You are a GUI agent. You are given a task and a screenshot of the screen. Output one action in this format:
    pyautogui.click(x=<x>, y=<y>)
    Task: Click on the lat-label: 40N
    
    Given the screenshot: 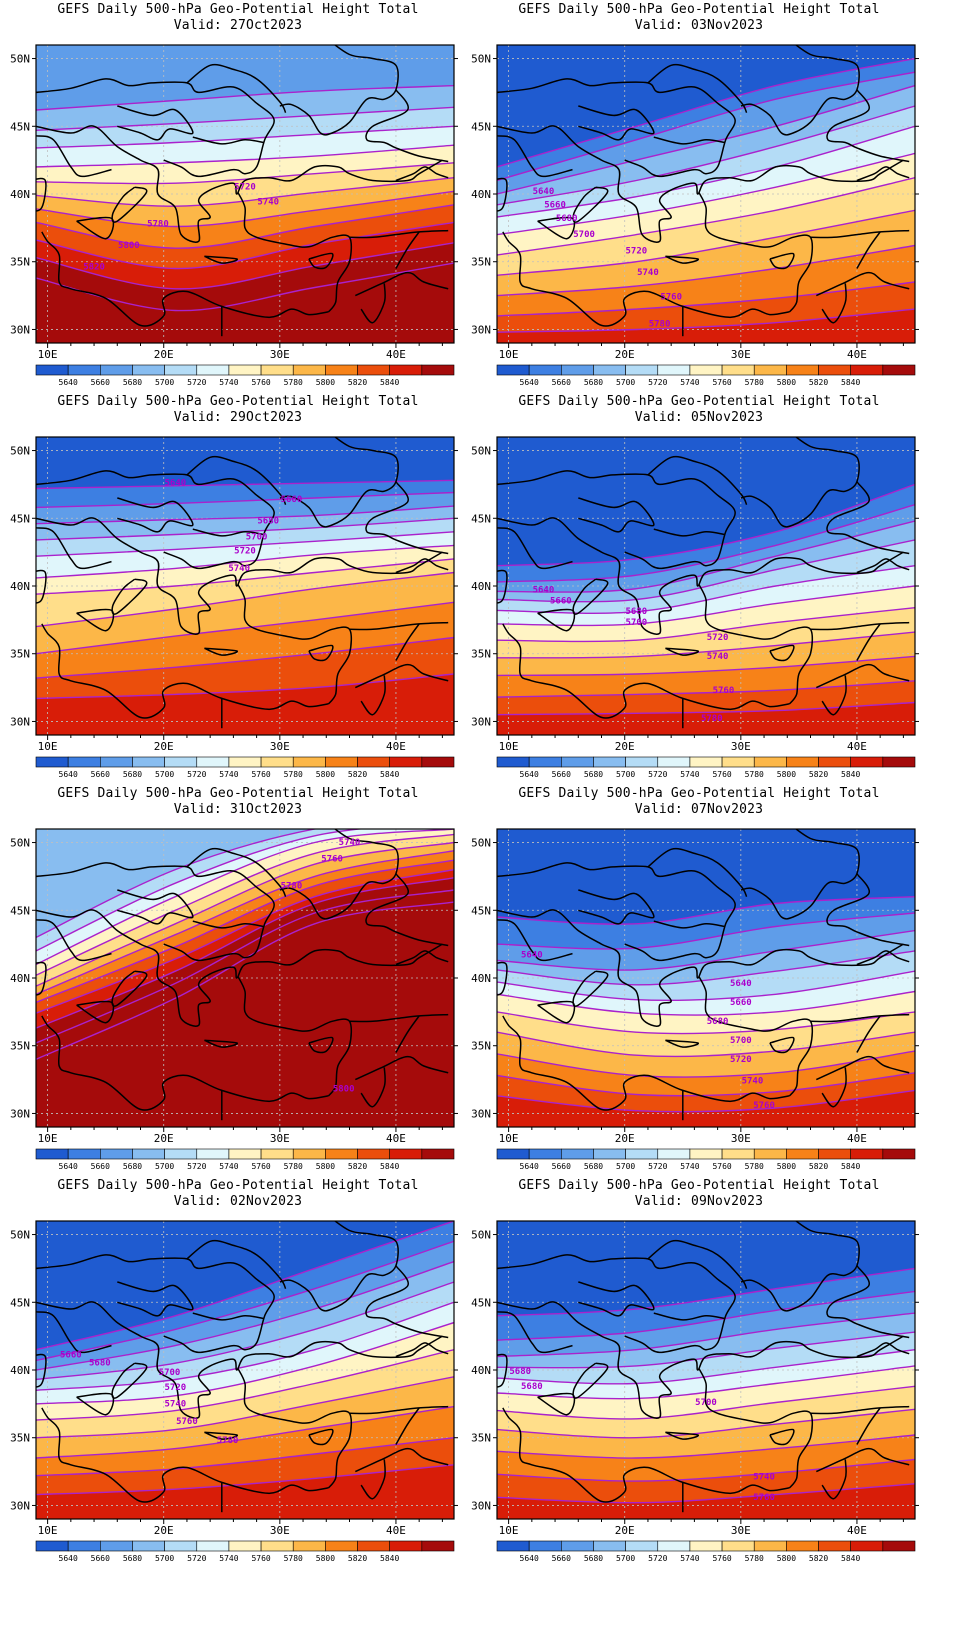 What is the action you would take?
    pyautogui.click(x=481, y=1370)
    